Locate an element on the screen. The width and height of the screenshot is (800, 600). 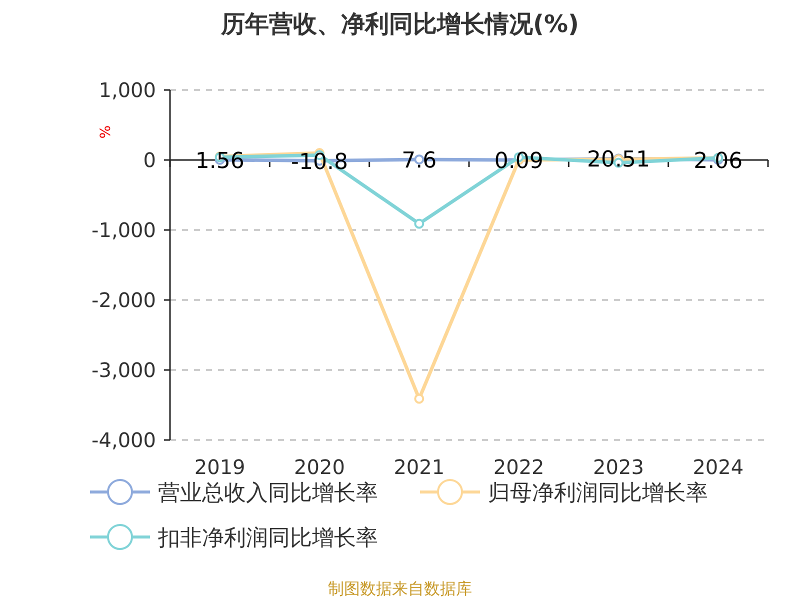
data-label: 0.09 is located at coordinates (519, 161).